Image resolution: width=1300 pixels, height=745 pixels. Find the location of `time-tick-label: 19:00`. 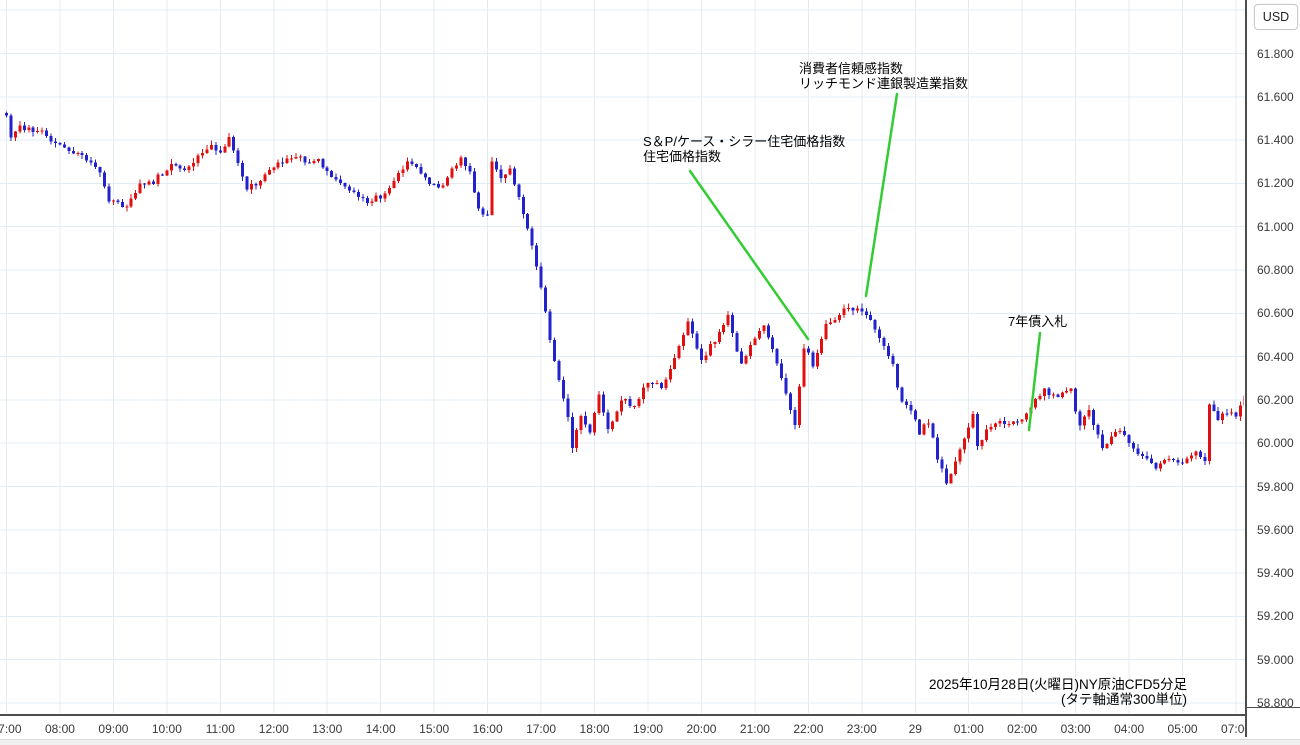

time-tick-label: 19:00 is located at coordinates (647, 729).